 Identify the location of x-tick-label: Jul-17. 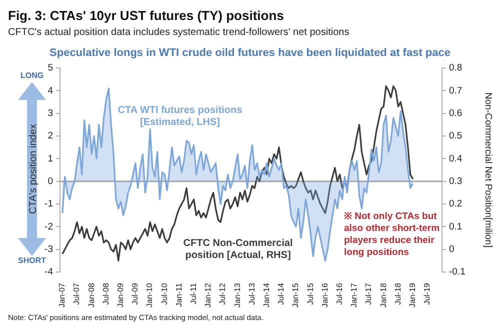
(369, 293).